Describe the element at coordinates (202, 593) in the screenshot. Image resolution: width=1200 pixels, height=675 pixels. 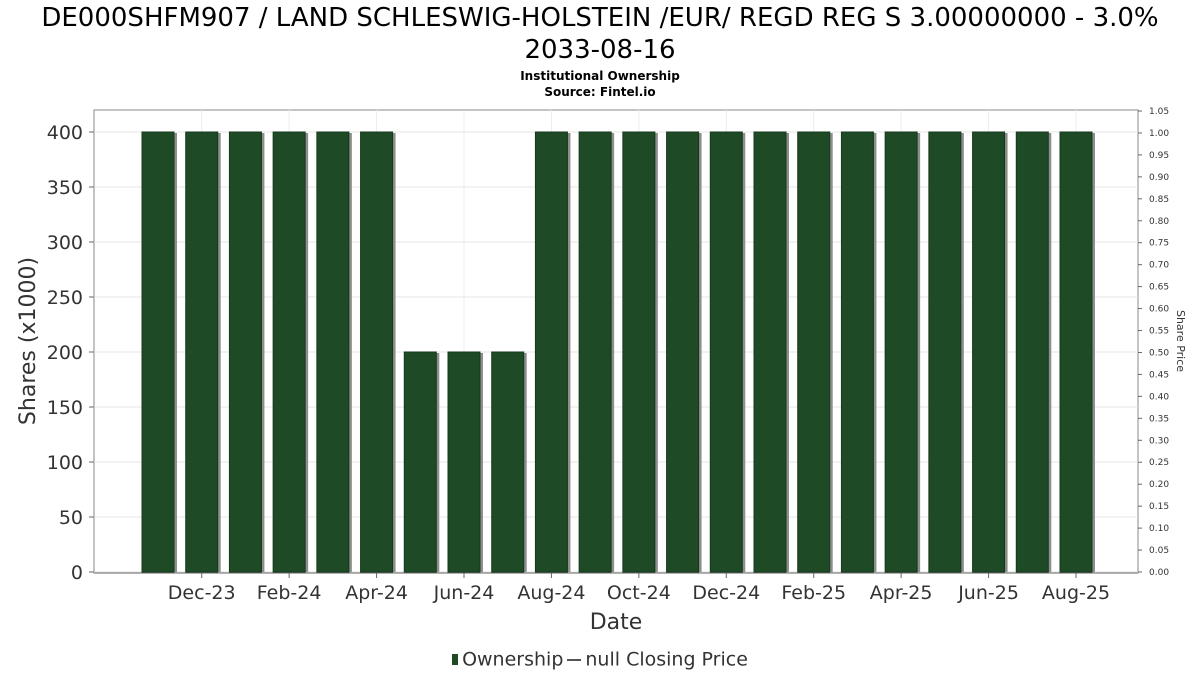
I see `x-tick-label: Dec-23` at that location.